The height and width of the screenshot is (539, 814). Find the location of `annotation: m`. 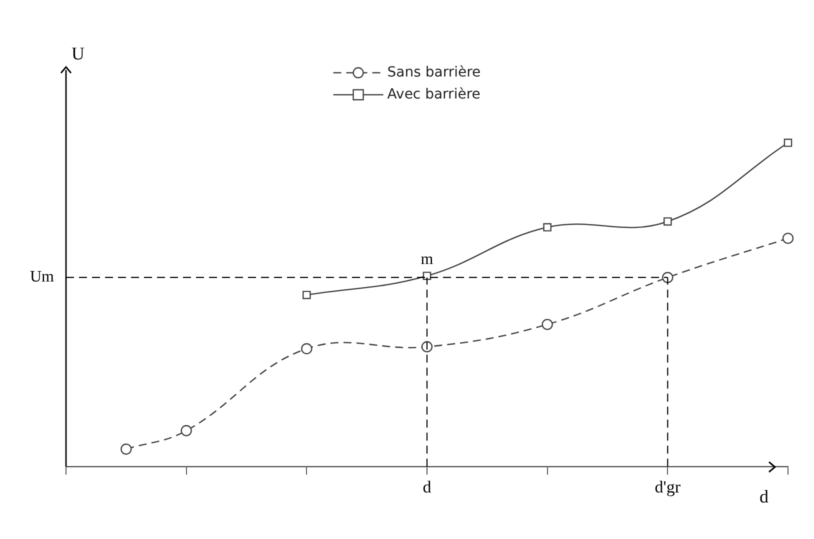

annotation: m is located at coordinates (427, 259).